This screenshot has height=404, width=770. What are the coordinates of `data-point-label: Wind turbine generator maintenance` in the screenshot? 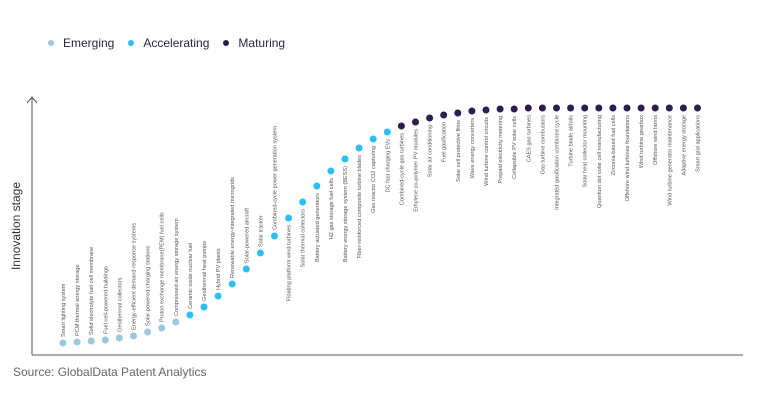 It's located at (670, 160).